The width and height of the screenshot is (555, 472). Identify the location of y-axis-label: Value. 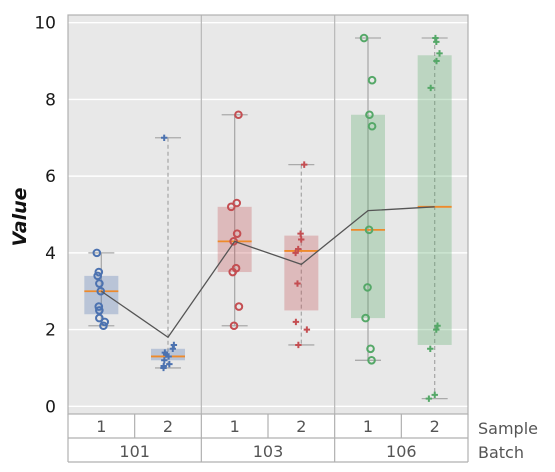
(20, 216).